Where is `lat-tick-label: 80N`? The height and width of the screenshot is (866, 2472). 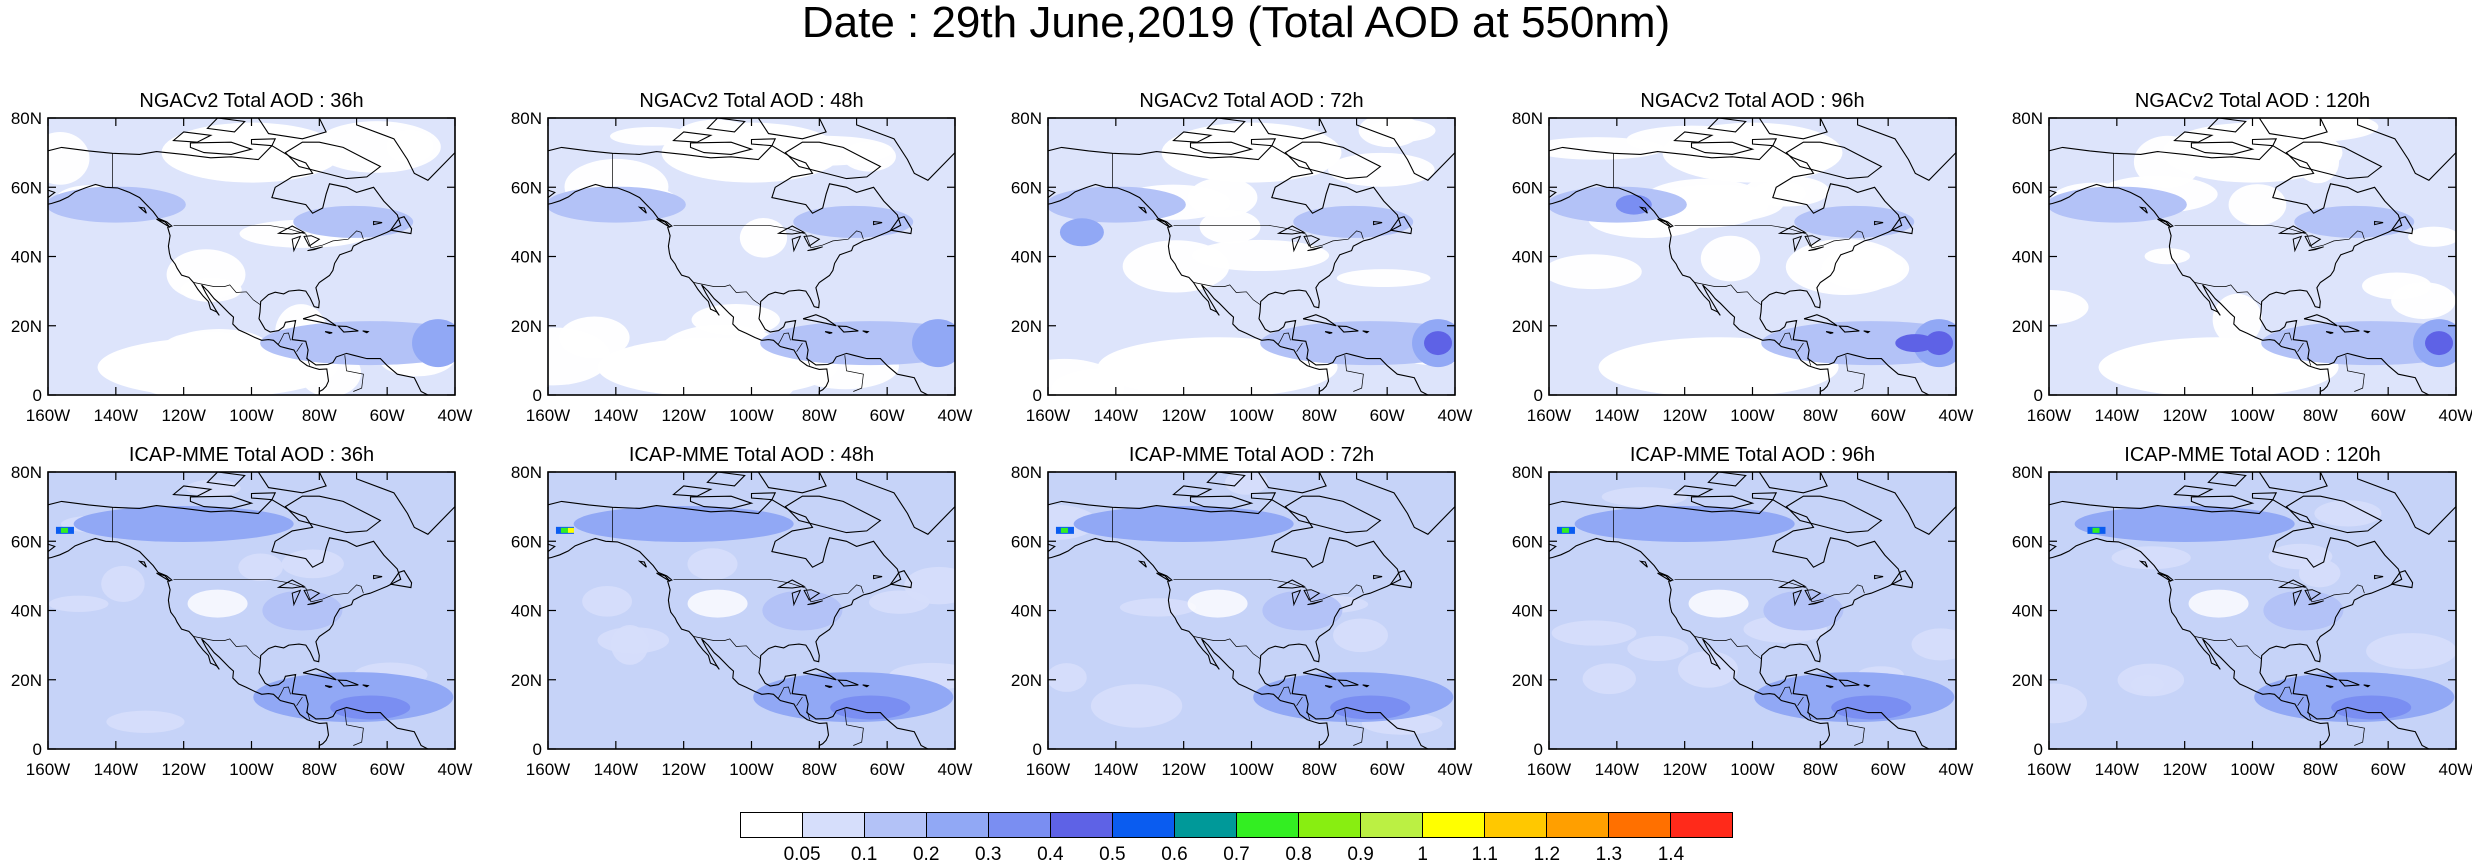 lat-tick-label: 80N is located at coordinates (2027, 118).